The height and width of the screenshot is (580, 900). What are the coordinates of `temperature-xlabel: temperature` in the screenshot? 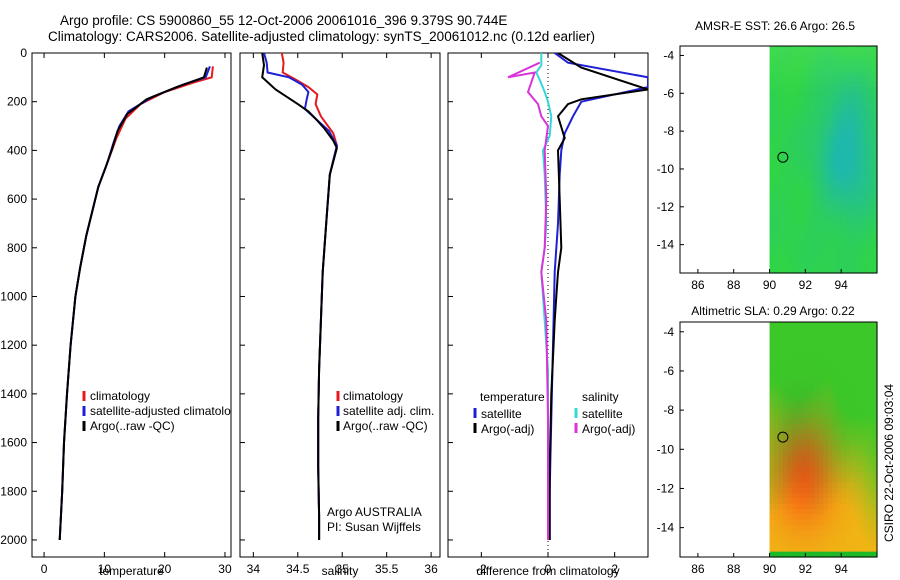 It's located at (131, 571).